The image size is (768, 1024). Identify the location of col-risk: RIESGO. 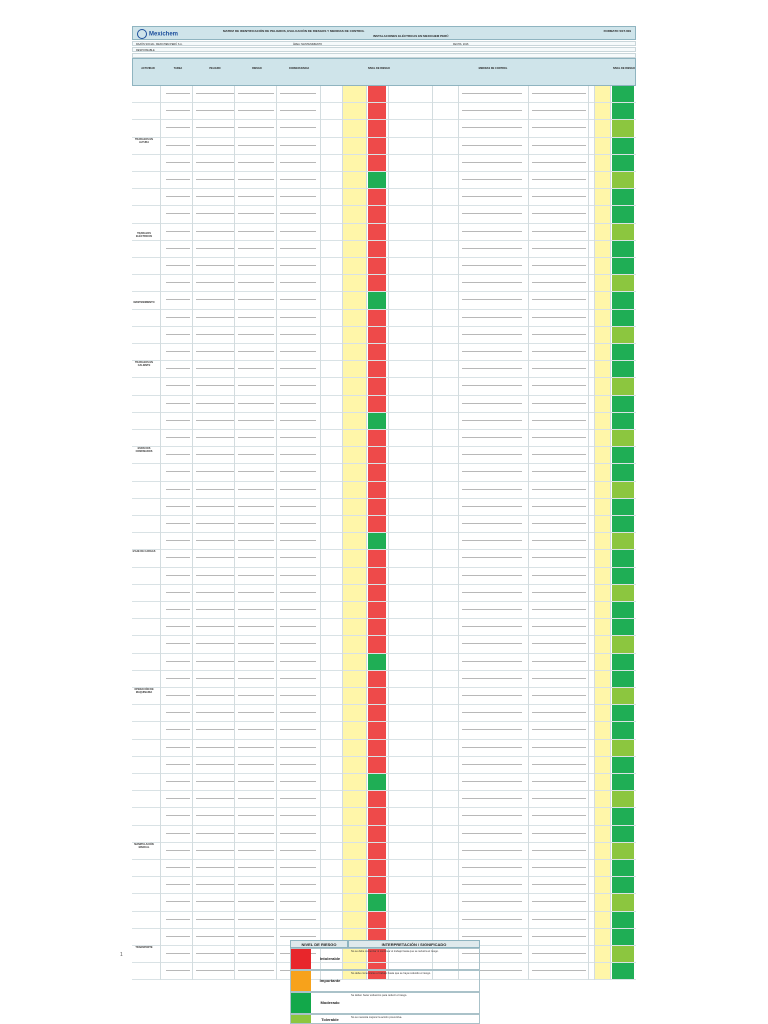
(257, 68).